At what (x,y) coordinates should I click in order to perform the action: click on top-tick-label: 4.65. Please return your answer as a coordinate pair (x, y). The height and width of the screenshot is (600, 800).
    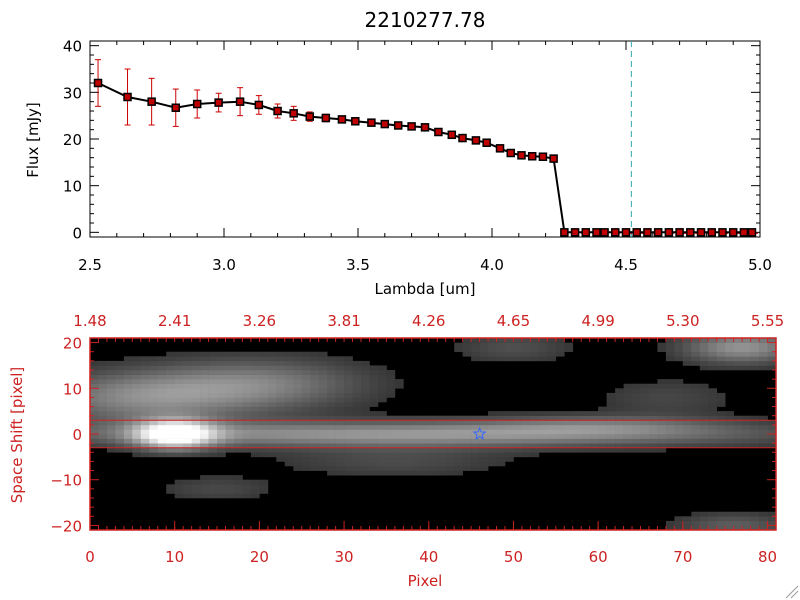
    Looking at the image, I should click on (513, 321).